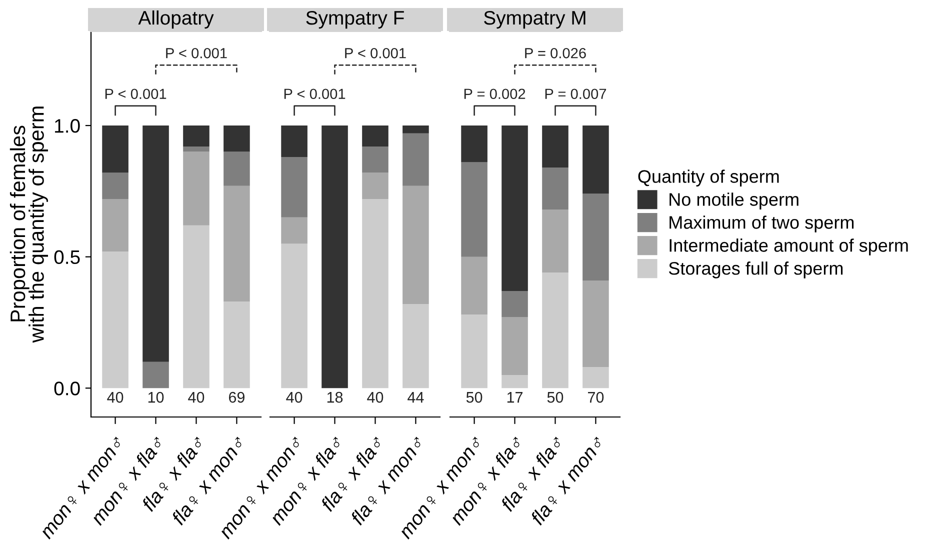 The width and height of the screenshot is (928, 555). What do you see at coordinates (416, 397) in the screenshot?
I see `annotation: 44` at bounding box center [416, 397].